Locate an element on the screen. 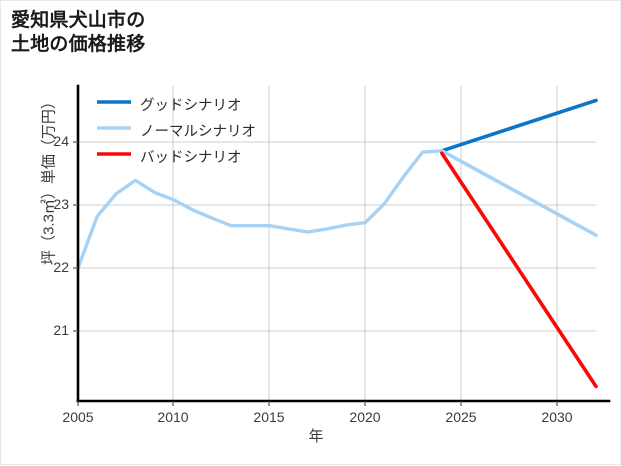  legend-swatches is located at coordinates (114, 128).